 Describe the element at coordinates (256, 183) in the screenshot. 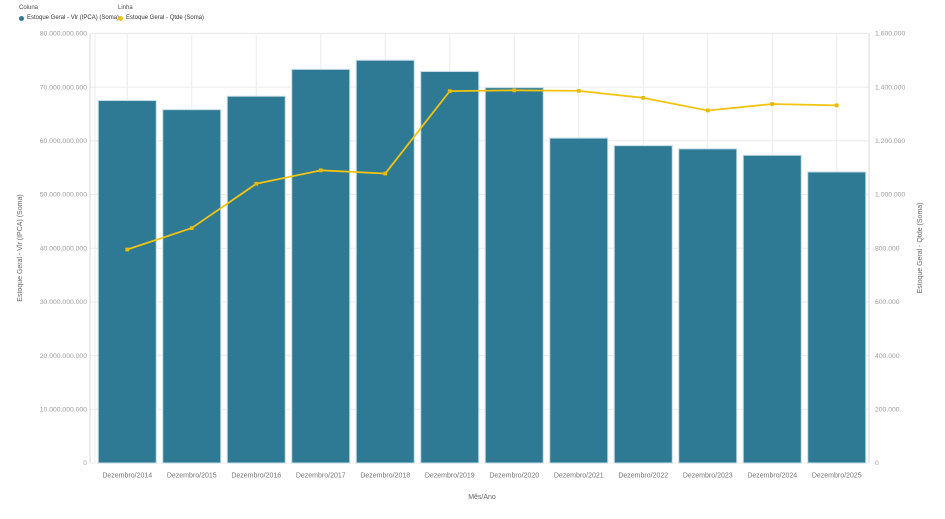

I see `line-marker-Dezembro/2016` at that location.